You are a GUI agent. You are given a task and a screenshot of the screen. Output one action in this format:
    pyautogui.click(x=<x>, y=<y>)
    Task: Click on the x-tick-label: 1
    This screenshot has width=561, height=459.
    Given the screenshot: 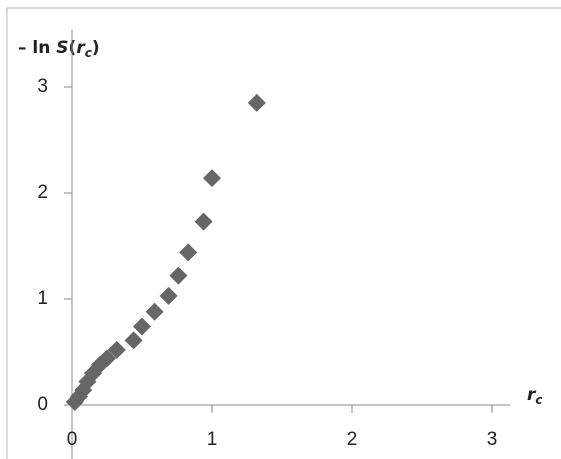 What is the action you would take?
    pyautogui.click(x=212, y=439)
    